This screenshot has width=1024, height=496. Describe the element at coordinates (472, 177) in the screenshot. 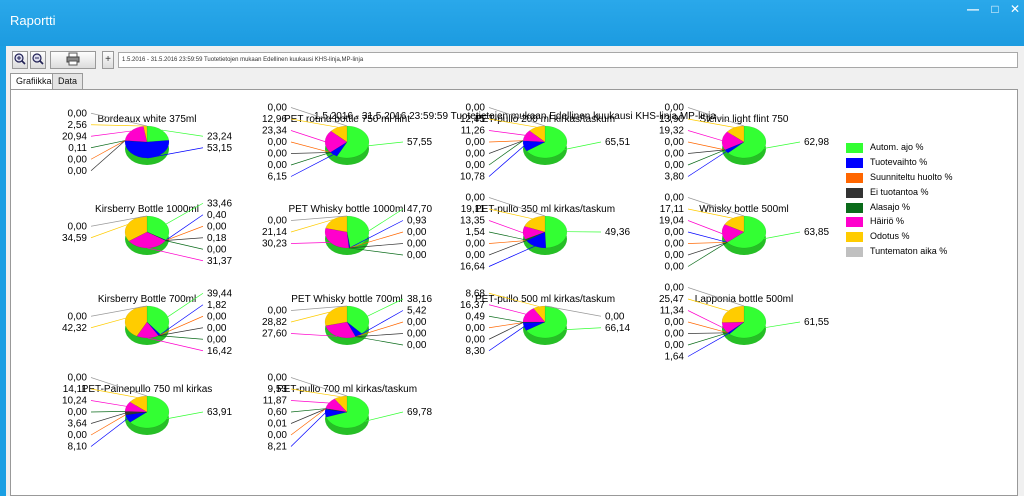

I see `pie-value-label: 10,78` at that location.